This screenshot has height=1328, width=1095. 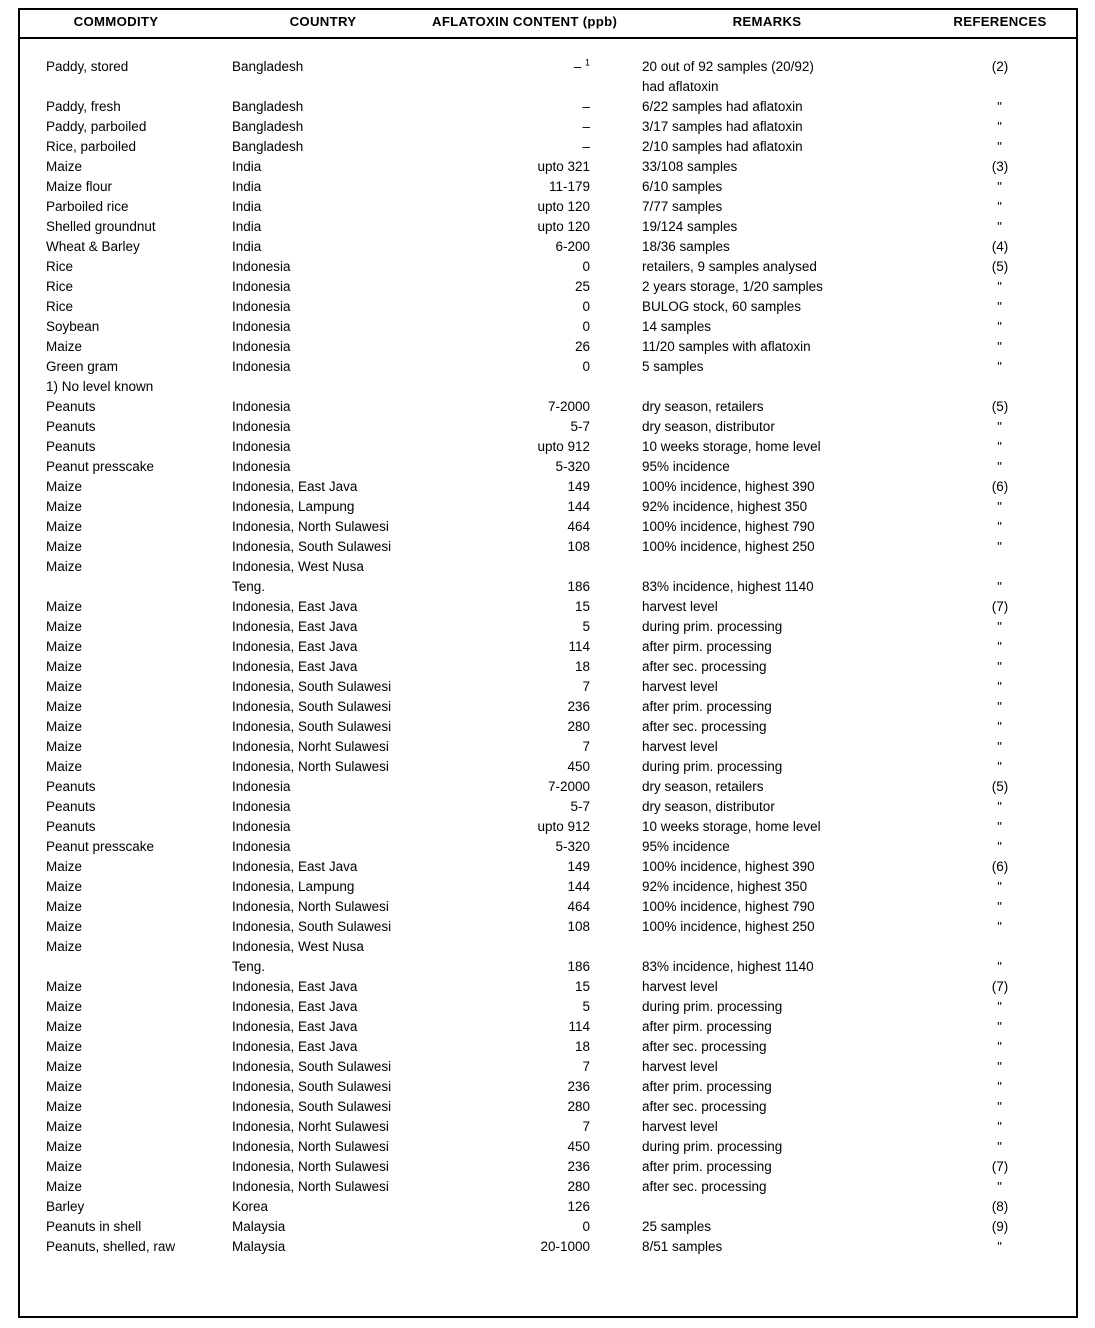 What do you see at coordinates (91, 146) in the screenshot?
I see `cell-commodity: Rice, parboiled` at bounding box center [91, 146].